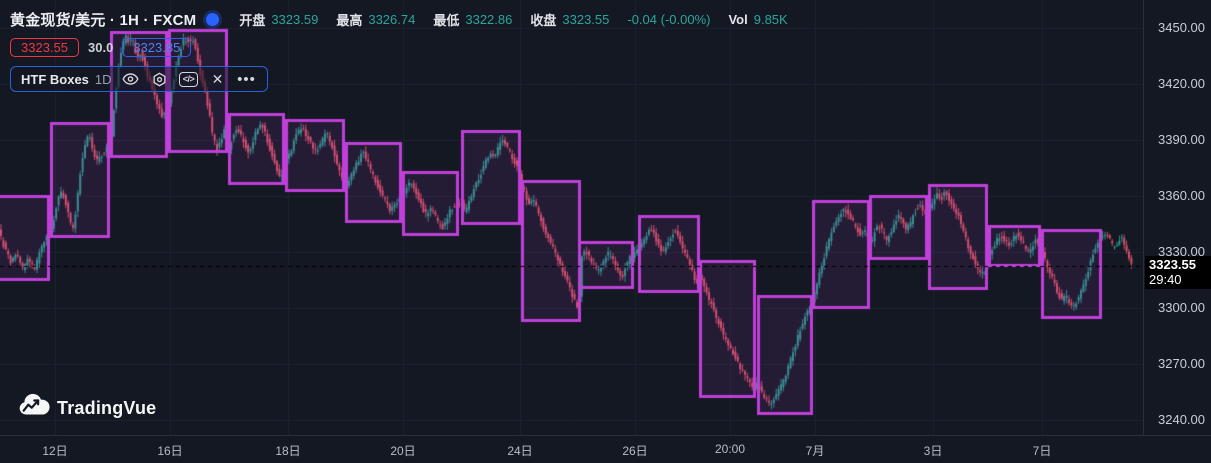  What do you see at coordinates (1181, 251) in the screenshot?
I see `price-tick: 3330.00` at bounding box center [1181, 251].